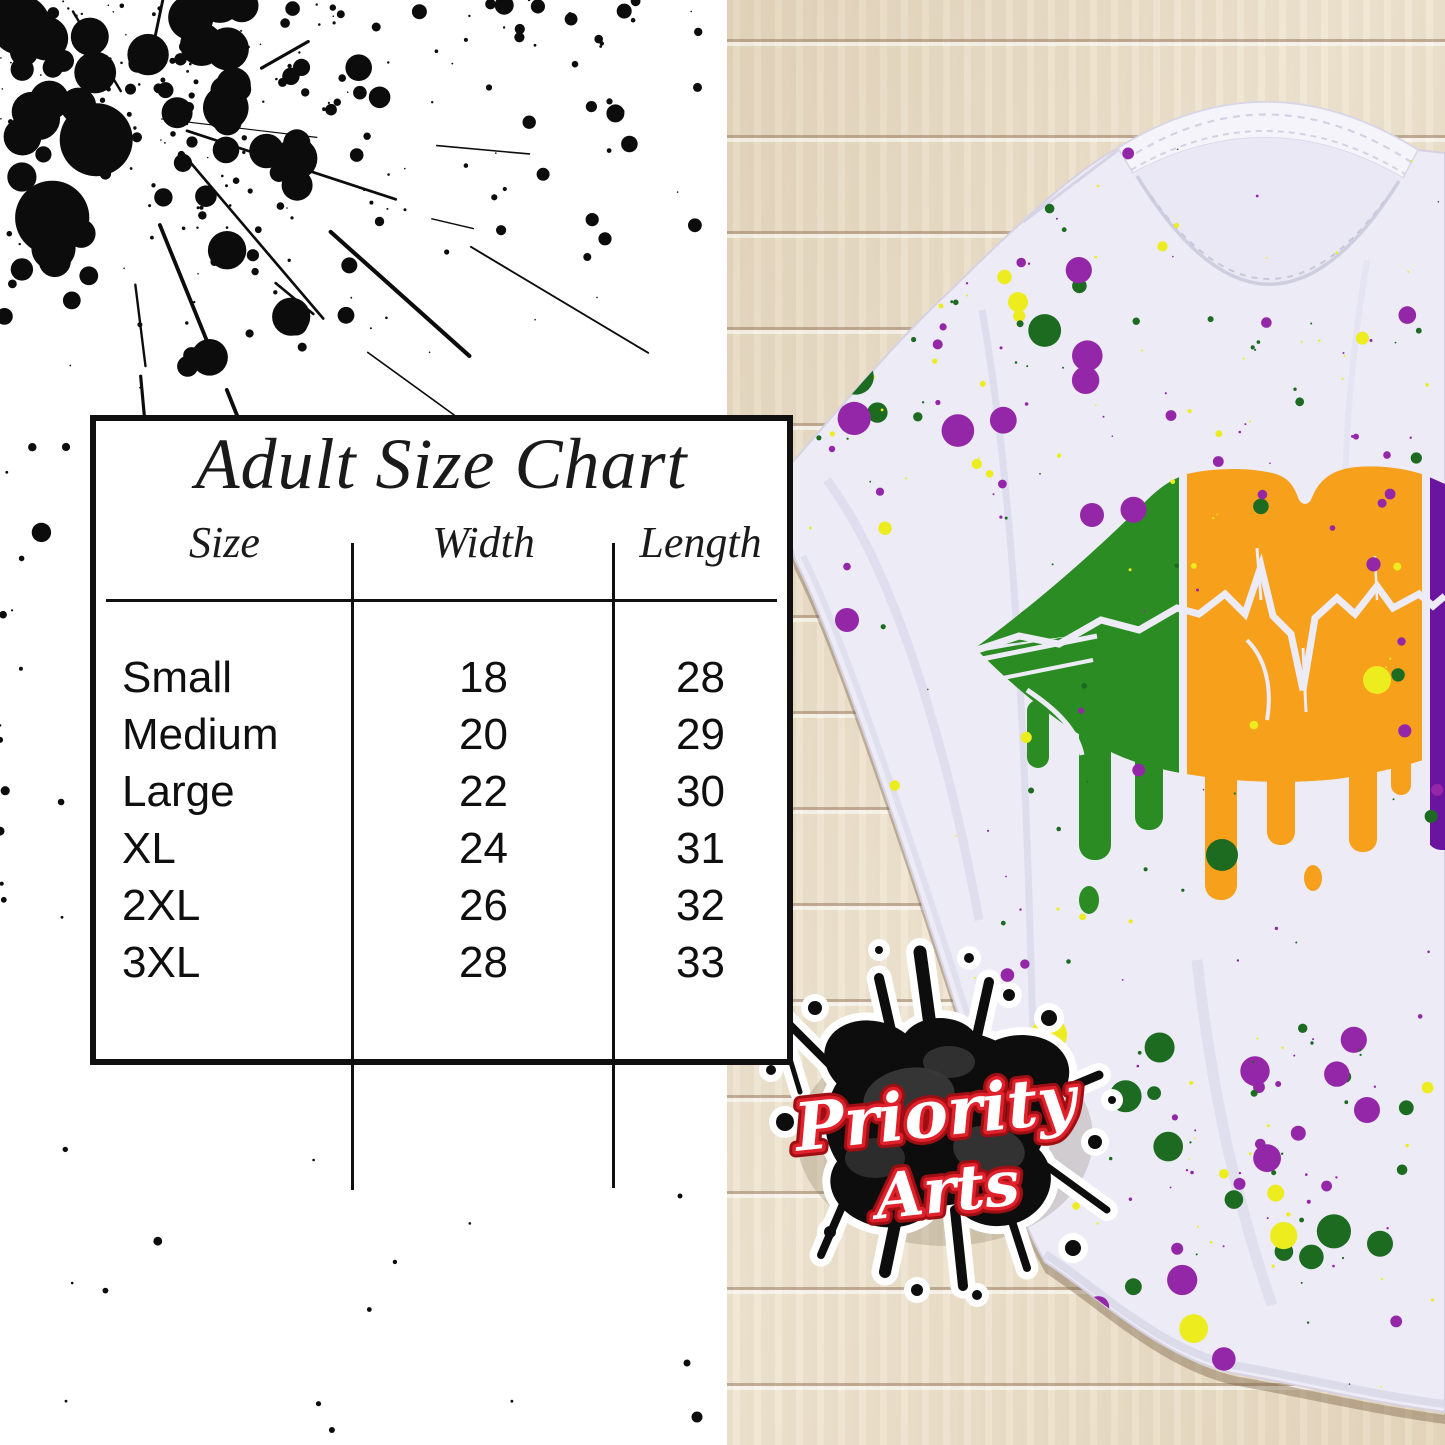 The height and width of the screenshot is (1445, 1445). What do you see at coordinates (700, 542) in the screenshot?
I see `column-header-length: Length` at bounding box center [700, 542].